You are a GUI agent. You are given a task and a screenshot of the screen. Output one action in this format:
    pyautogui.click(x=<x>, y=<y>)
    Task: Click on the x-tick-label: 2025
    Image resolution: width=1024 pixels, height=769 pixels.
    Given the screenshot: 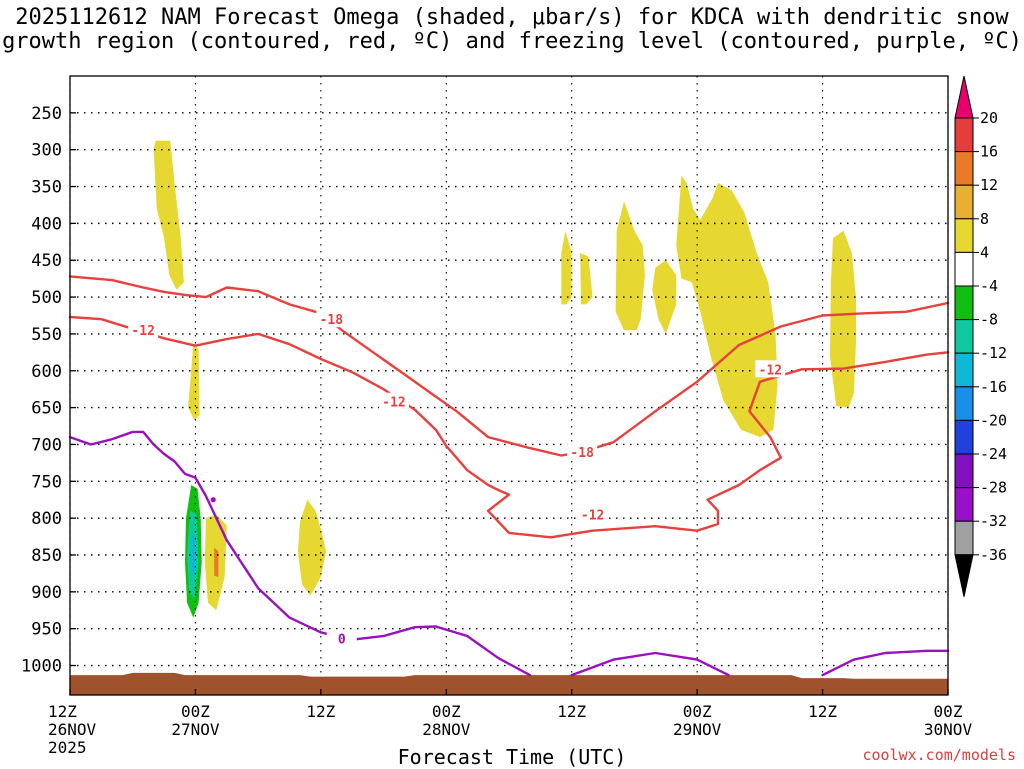 What is the action you would take?
    pyautogui.click(x=67, y=747)
    